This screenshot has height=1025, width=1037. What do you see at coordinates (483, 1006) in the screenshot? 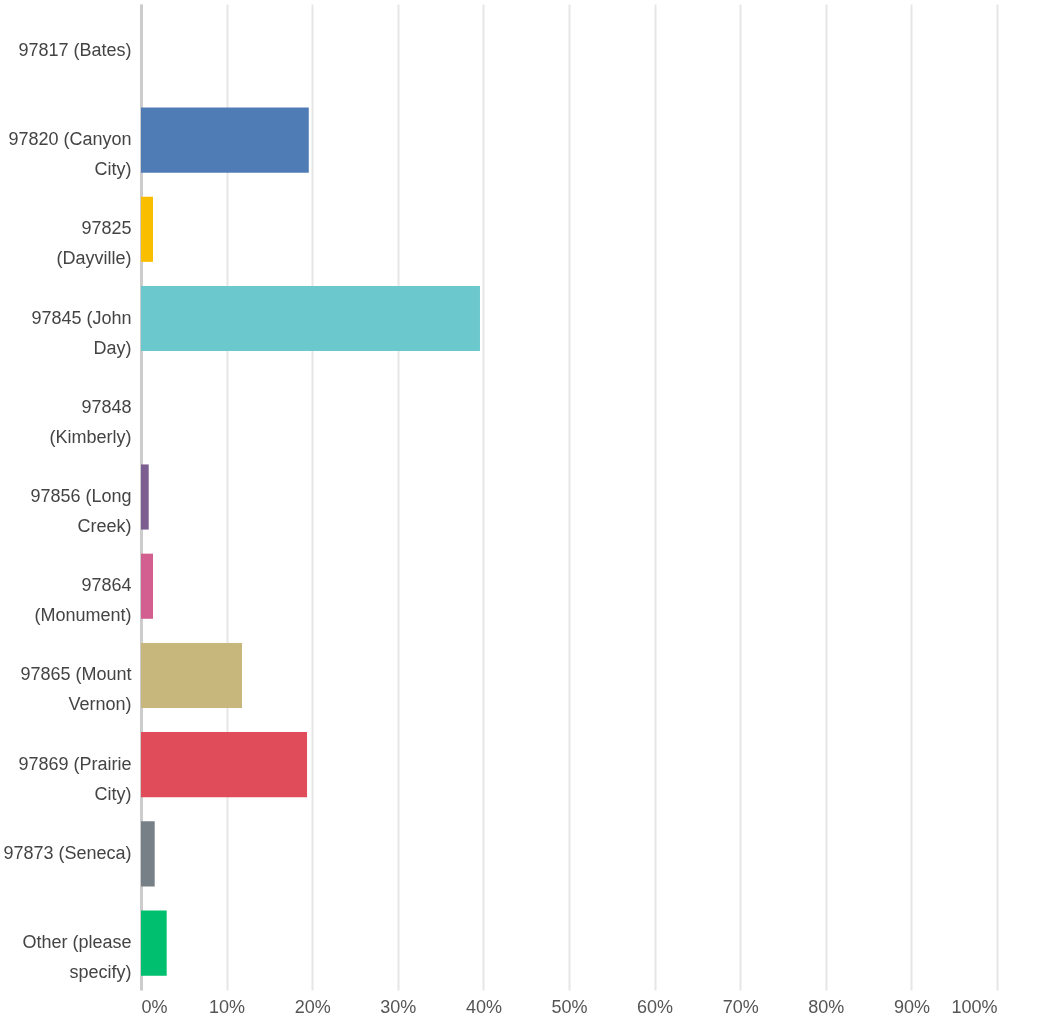
I see `x-tick-label: 40%` at bounding box center [483, 1006].